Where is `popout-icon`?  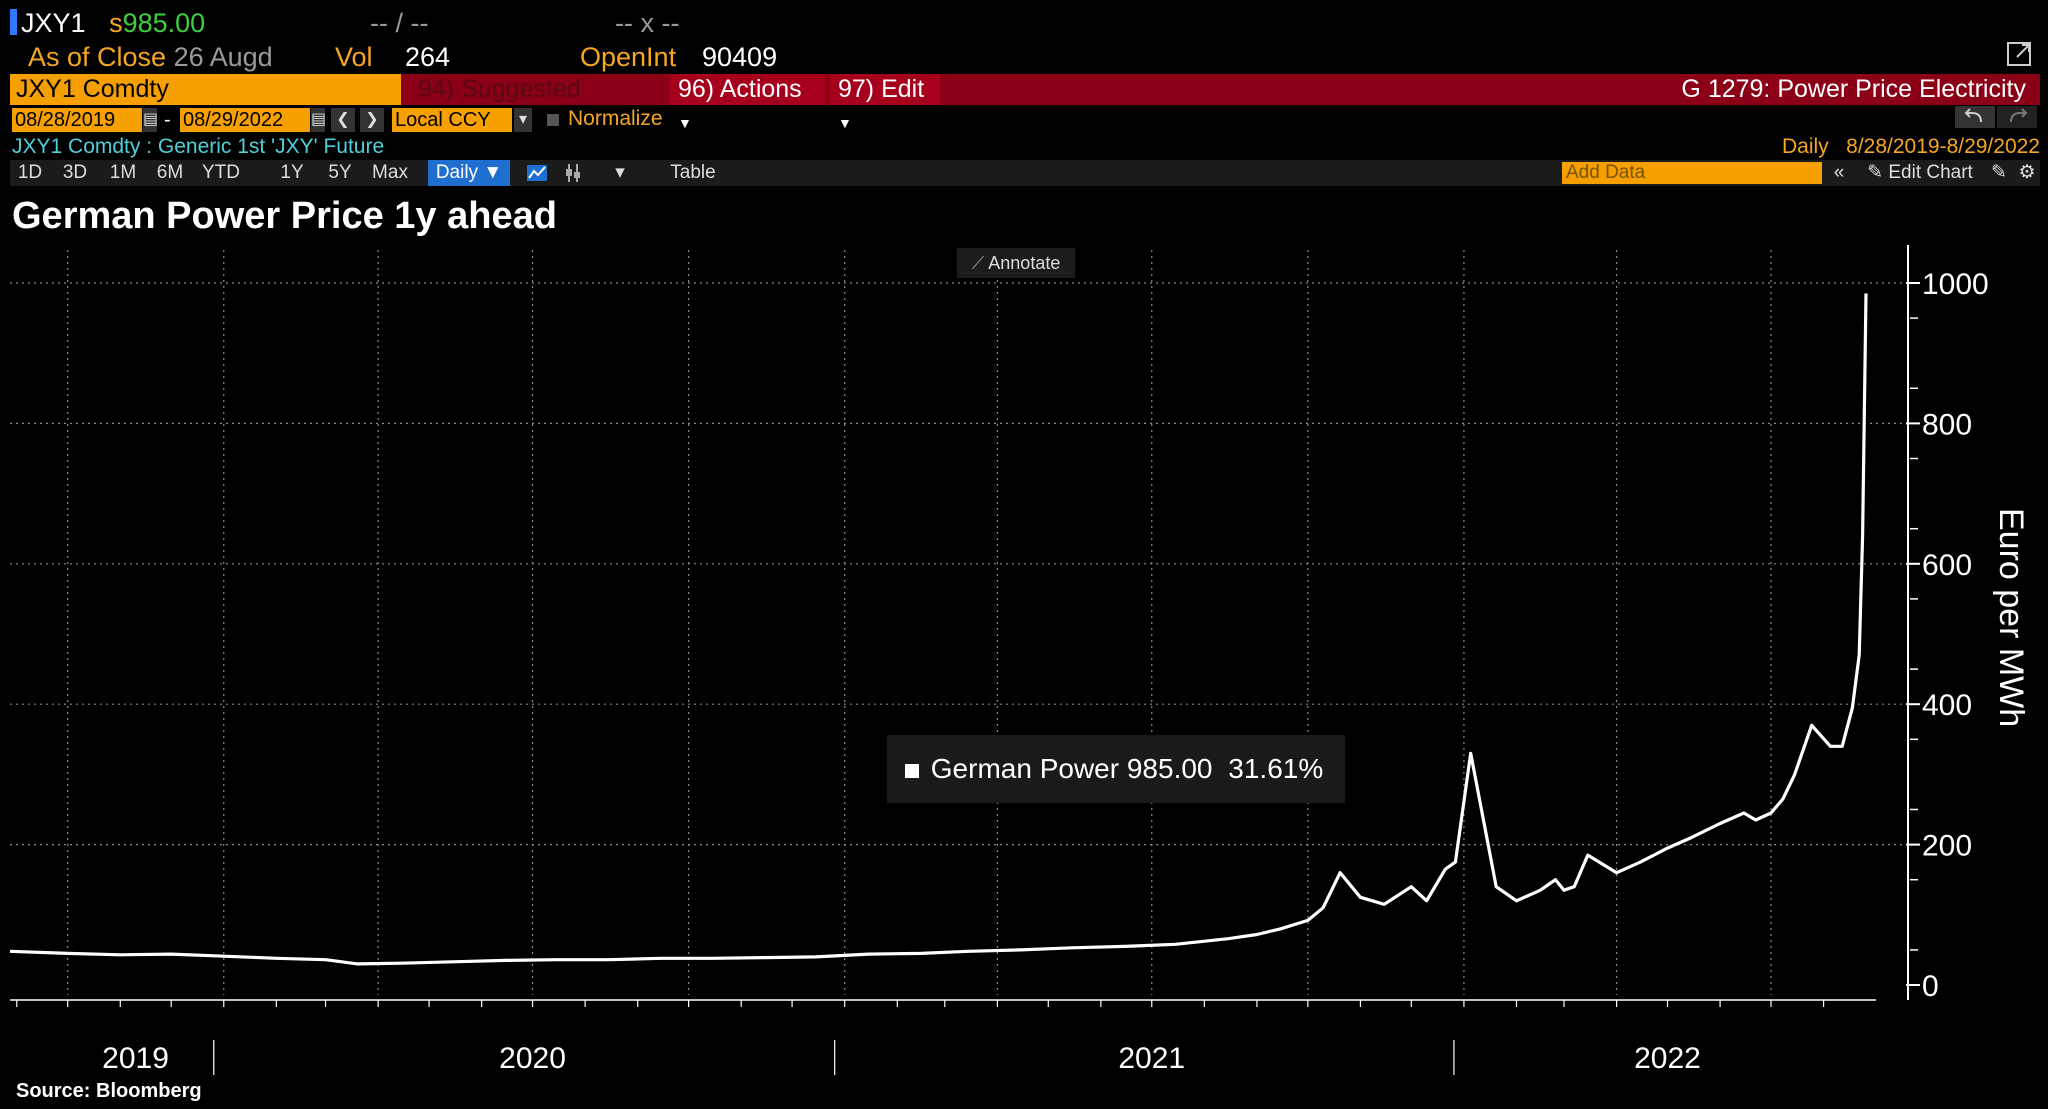 popout-icon is located at coordinates (2020, 55).